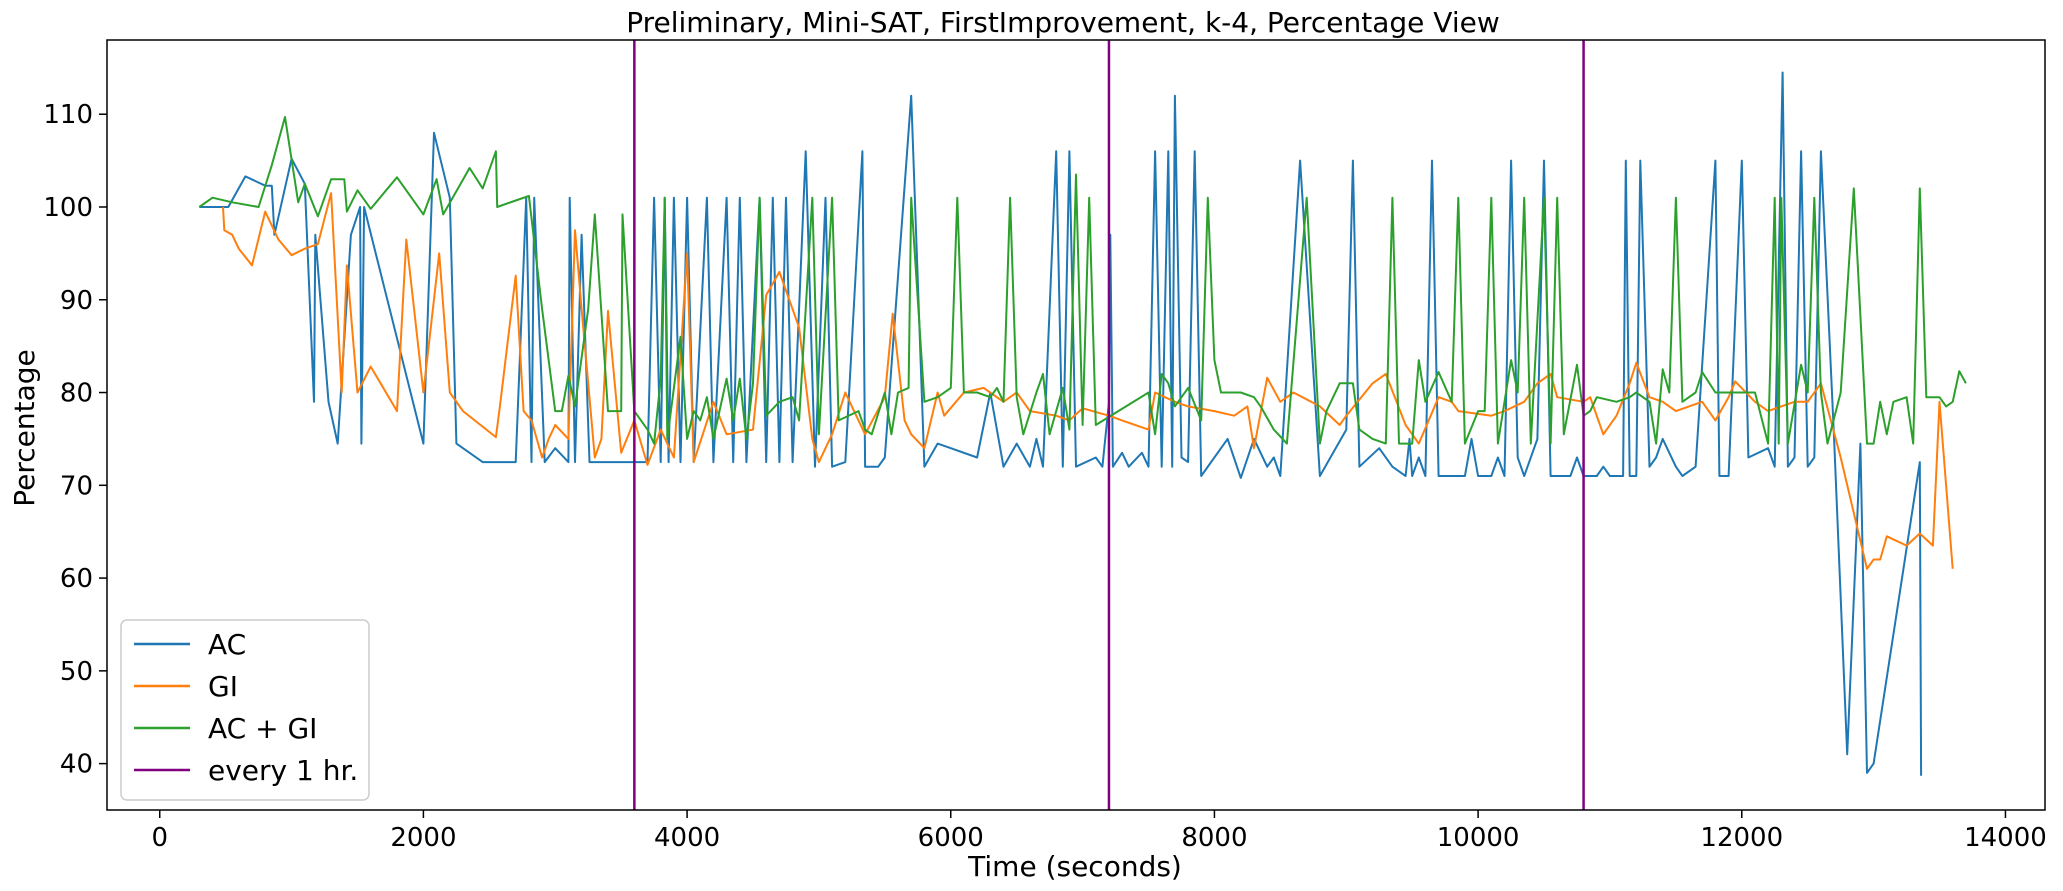 The height and width of the screenshot is (891, 2063). I want to click on x-axis: 0 2000 4000 6000 8000 10000 12000 14000, so click(1099, 831).